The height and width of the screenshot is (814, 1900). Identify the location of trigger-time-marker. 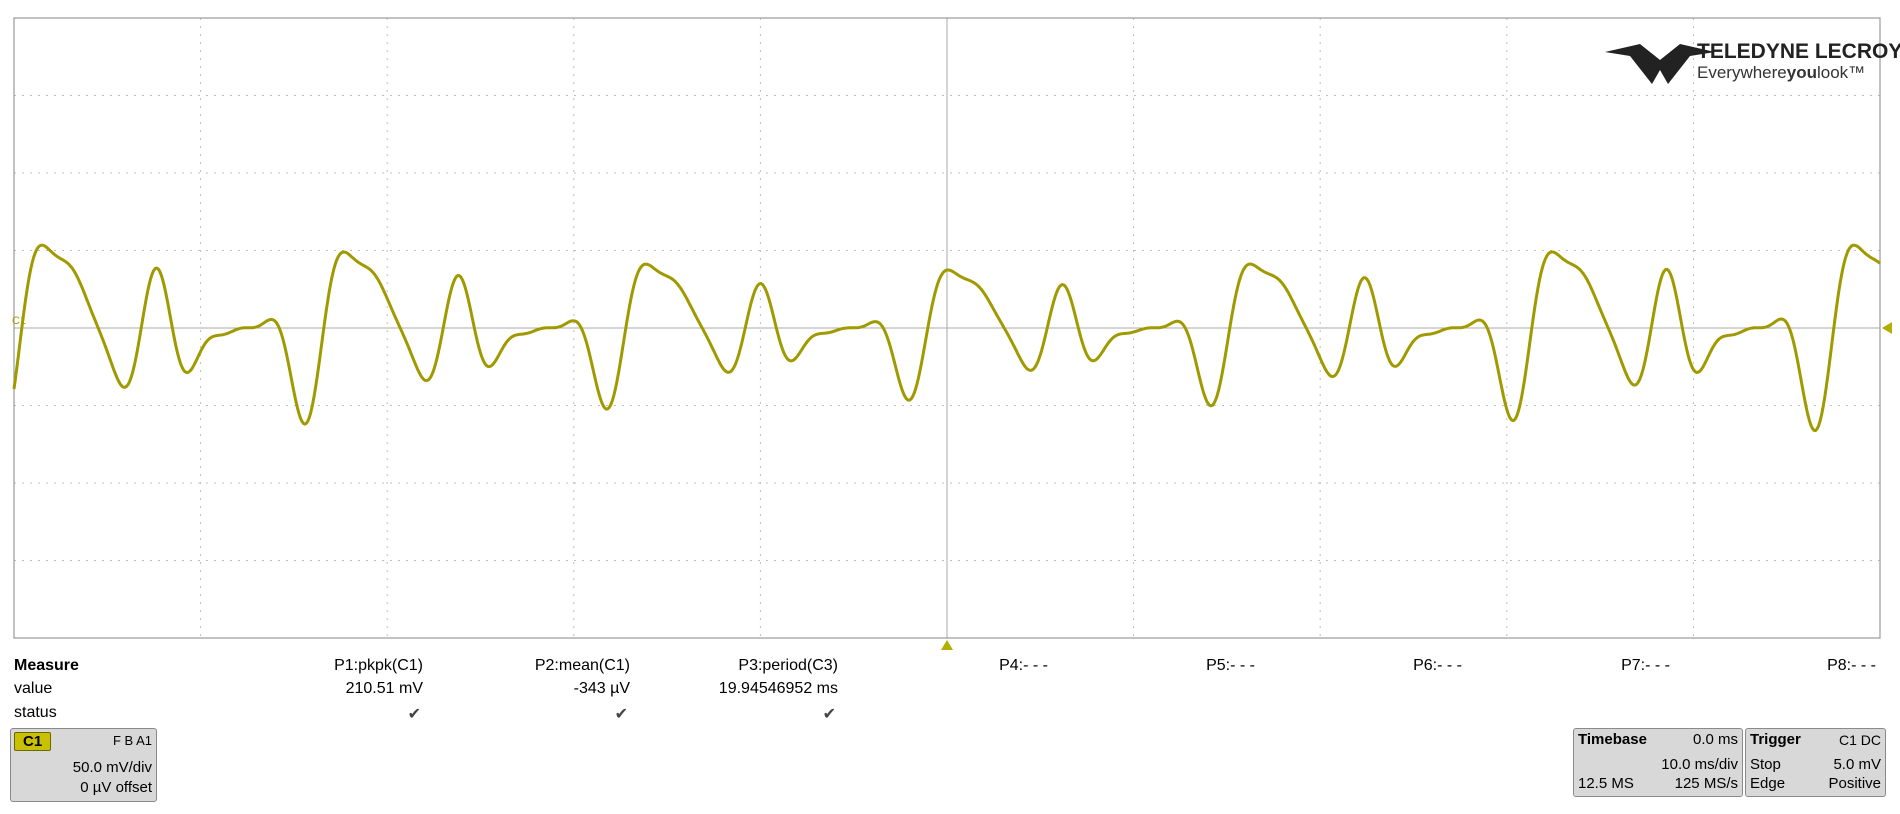
(947, 645).